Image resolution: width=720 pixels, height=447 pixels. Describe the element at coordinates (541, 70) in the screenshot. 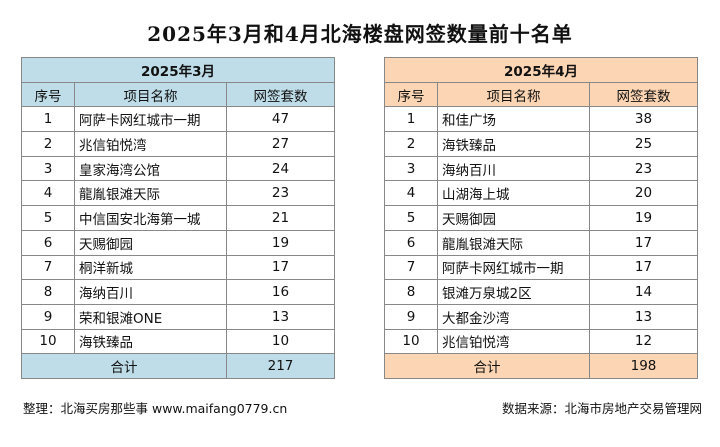

I see `table-month-header: 2025年4月` at that location.